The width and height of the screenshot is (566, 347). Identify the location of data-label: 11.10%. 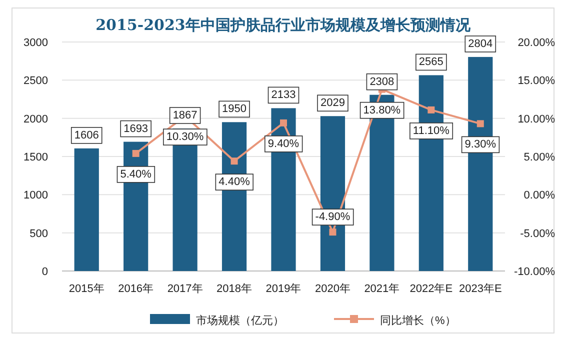
(431, 130).